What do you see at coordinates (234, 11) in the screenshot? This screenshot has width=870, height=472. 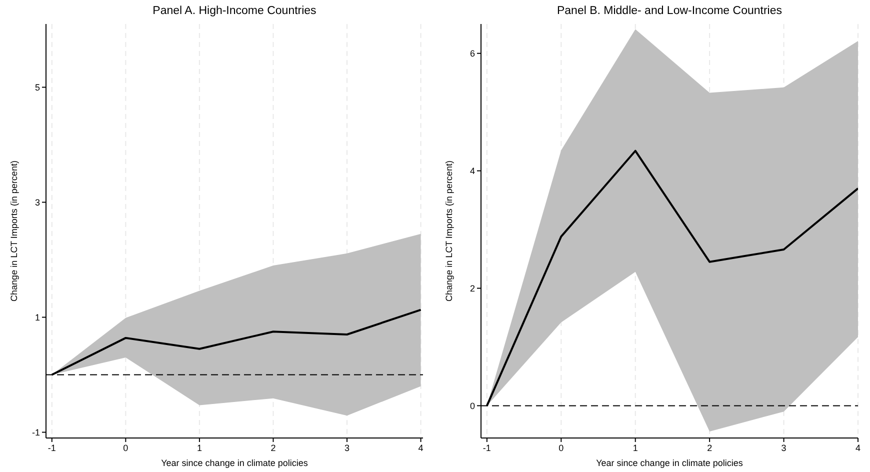 I see `chart-title: Panel A. High-Income Countries` at bounding box center [234, 11].